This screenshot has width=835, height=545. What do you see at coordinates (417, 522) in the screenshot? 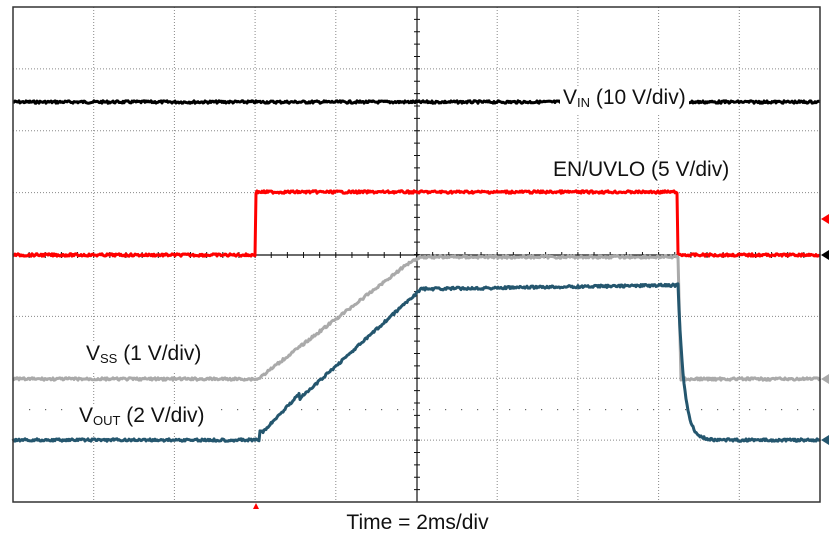
I see `x-axis-label: Time = 2ms/div` at bounding box center [417, 522].